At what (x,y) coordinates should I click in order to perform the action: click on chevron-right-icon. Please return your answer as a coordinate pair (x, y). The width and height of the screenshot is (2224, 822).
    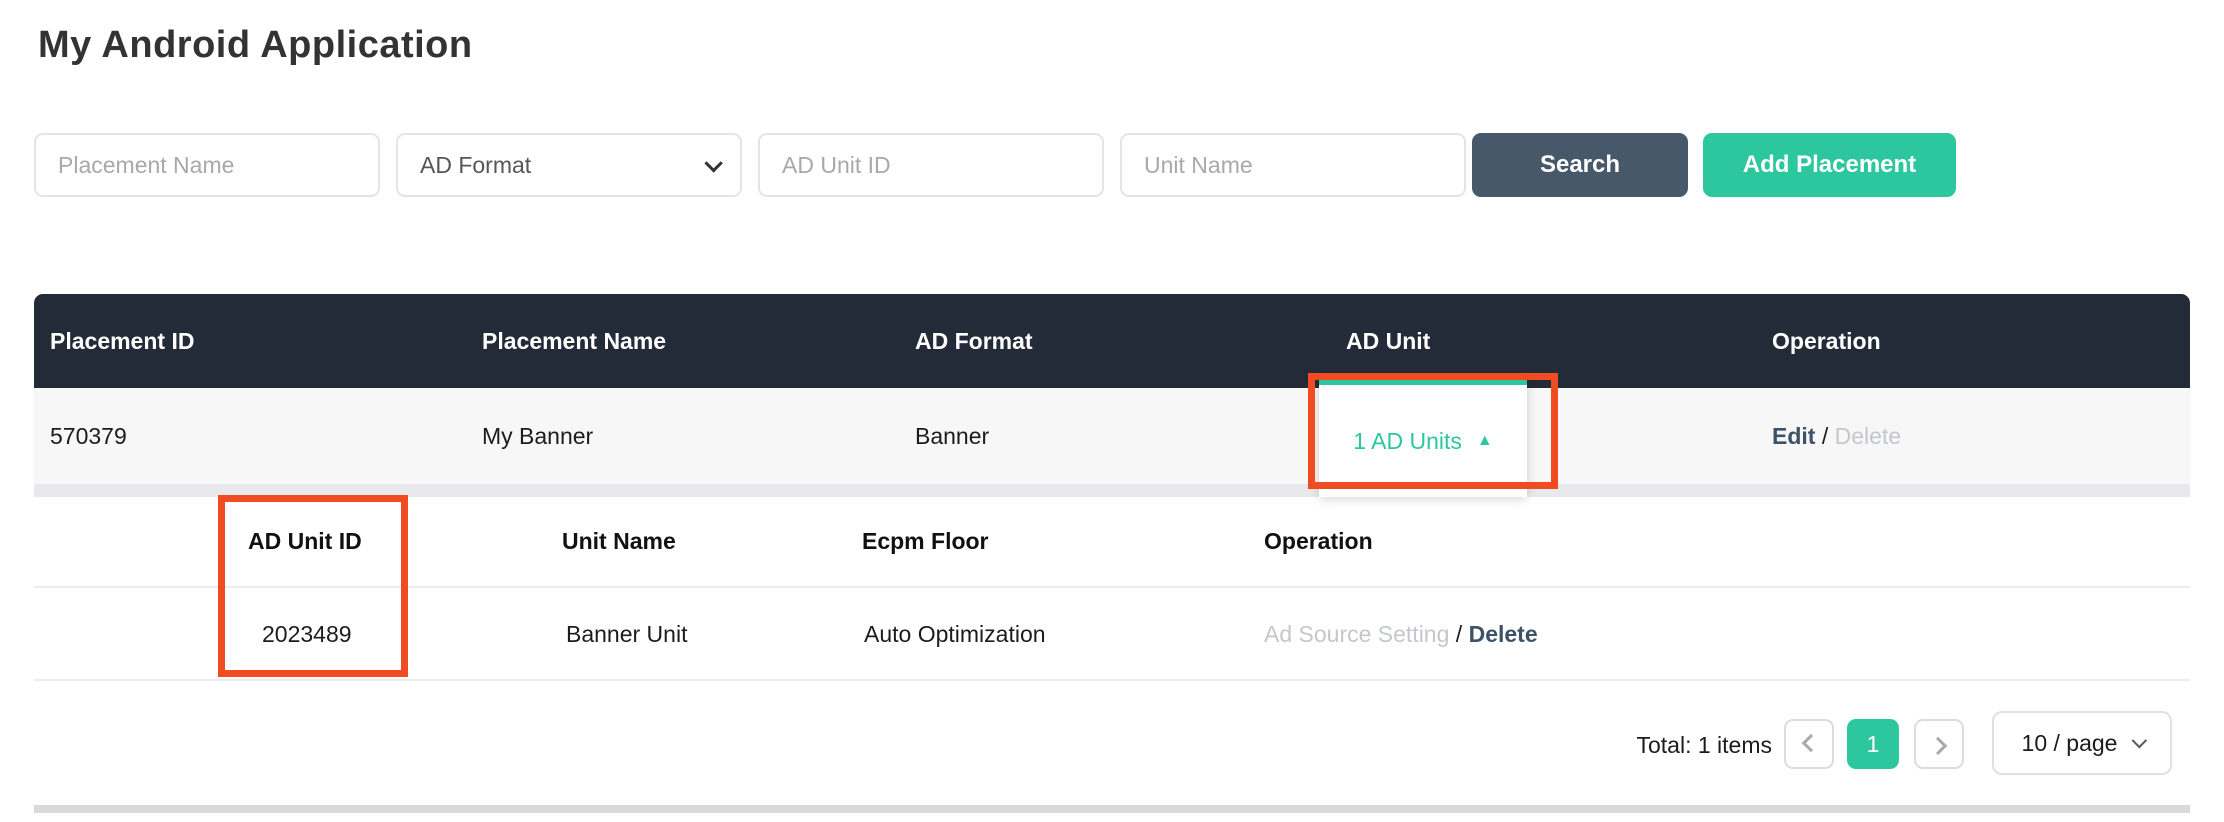
    Looking at the image, I should click on (1937, 745).